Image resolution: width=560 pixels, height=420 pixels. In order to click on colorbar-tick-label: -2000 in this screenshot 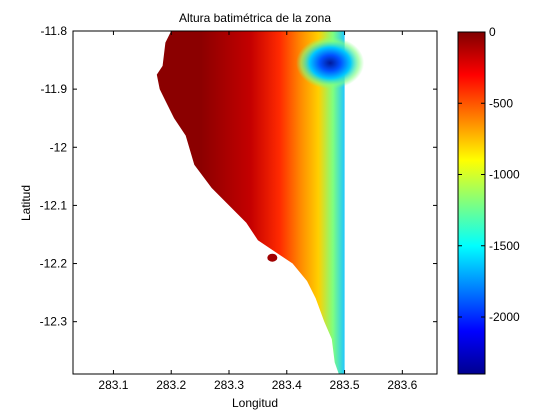, I will do `click(504, 317)`.